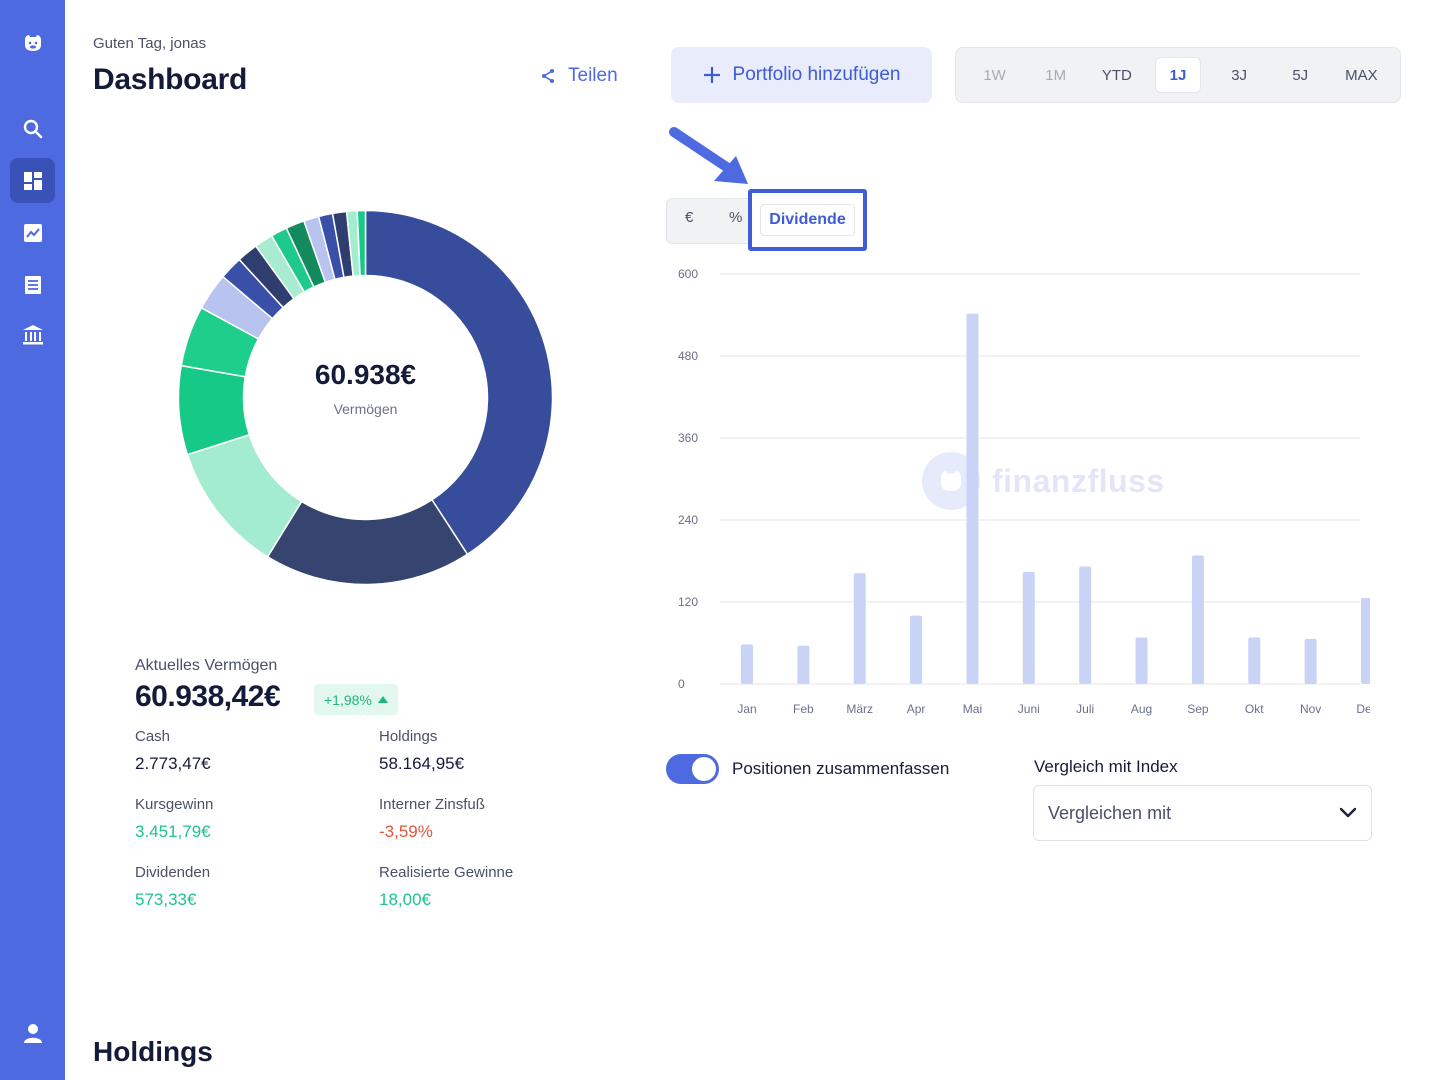 The height and width of the screenshot is (1080, 1429). Describe the element at coordinates (421, 751) in the screenshot. I see `stat-holdings: Holdings 58.164,95€` at that location.